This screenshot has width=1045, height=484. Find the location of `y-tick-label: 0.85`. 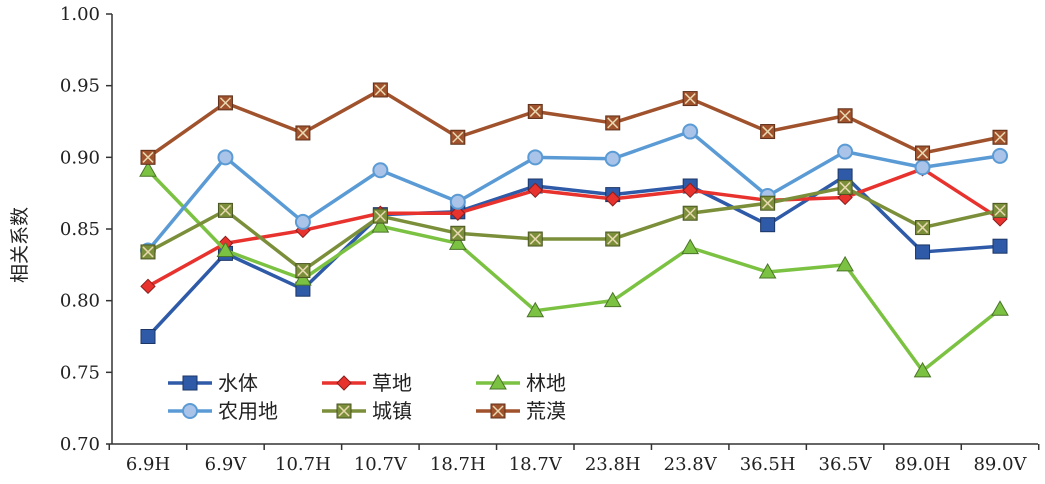

y-tick-label: 0.85 is located at coordinates (80, 229).